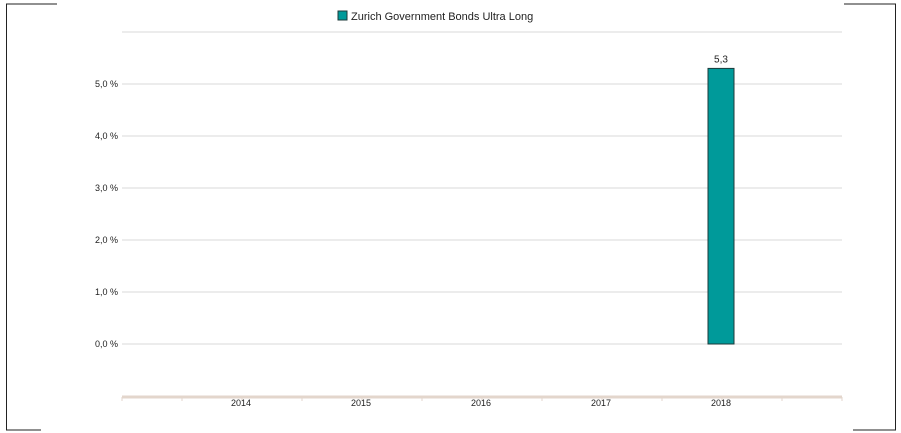 This screenshot has width=901, height=433. I want to click on y-tick-label: 4,0 %, so click(106, 136).